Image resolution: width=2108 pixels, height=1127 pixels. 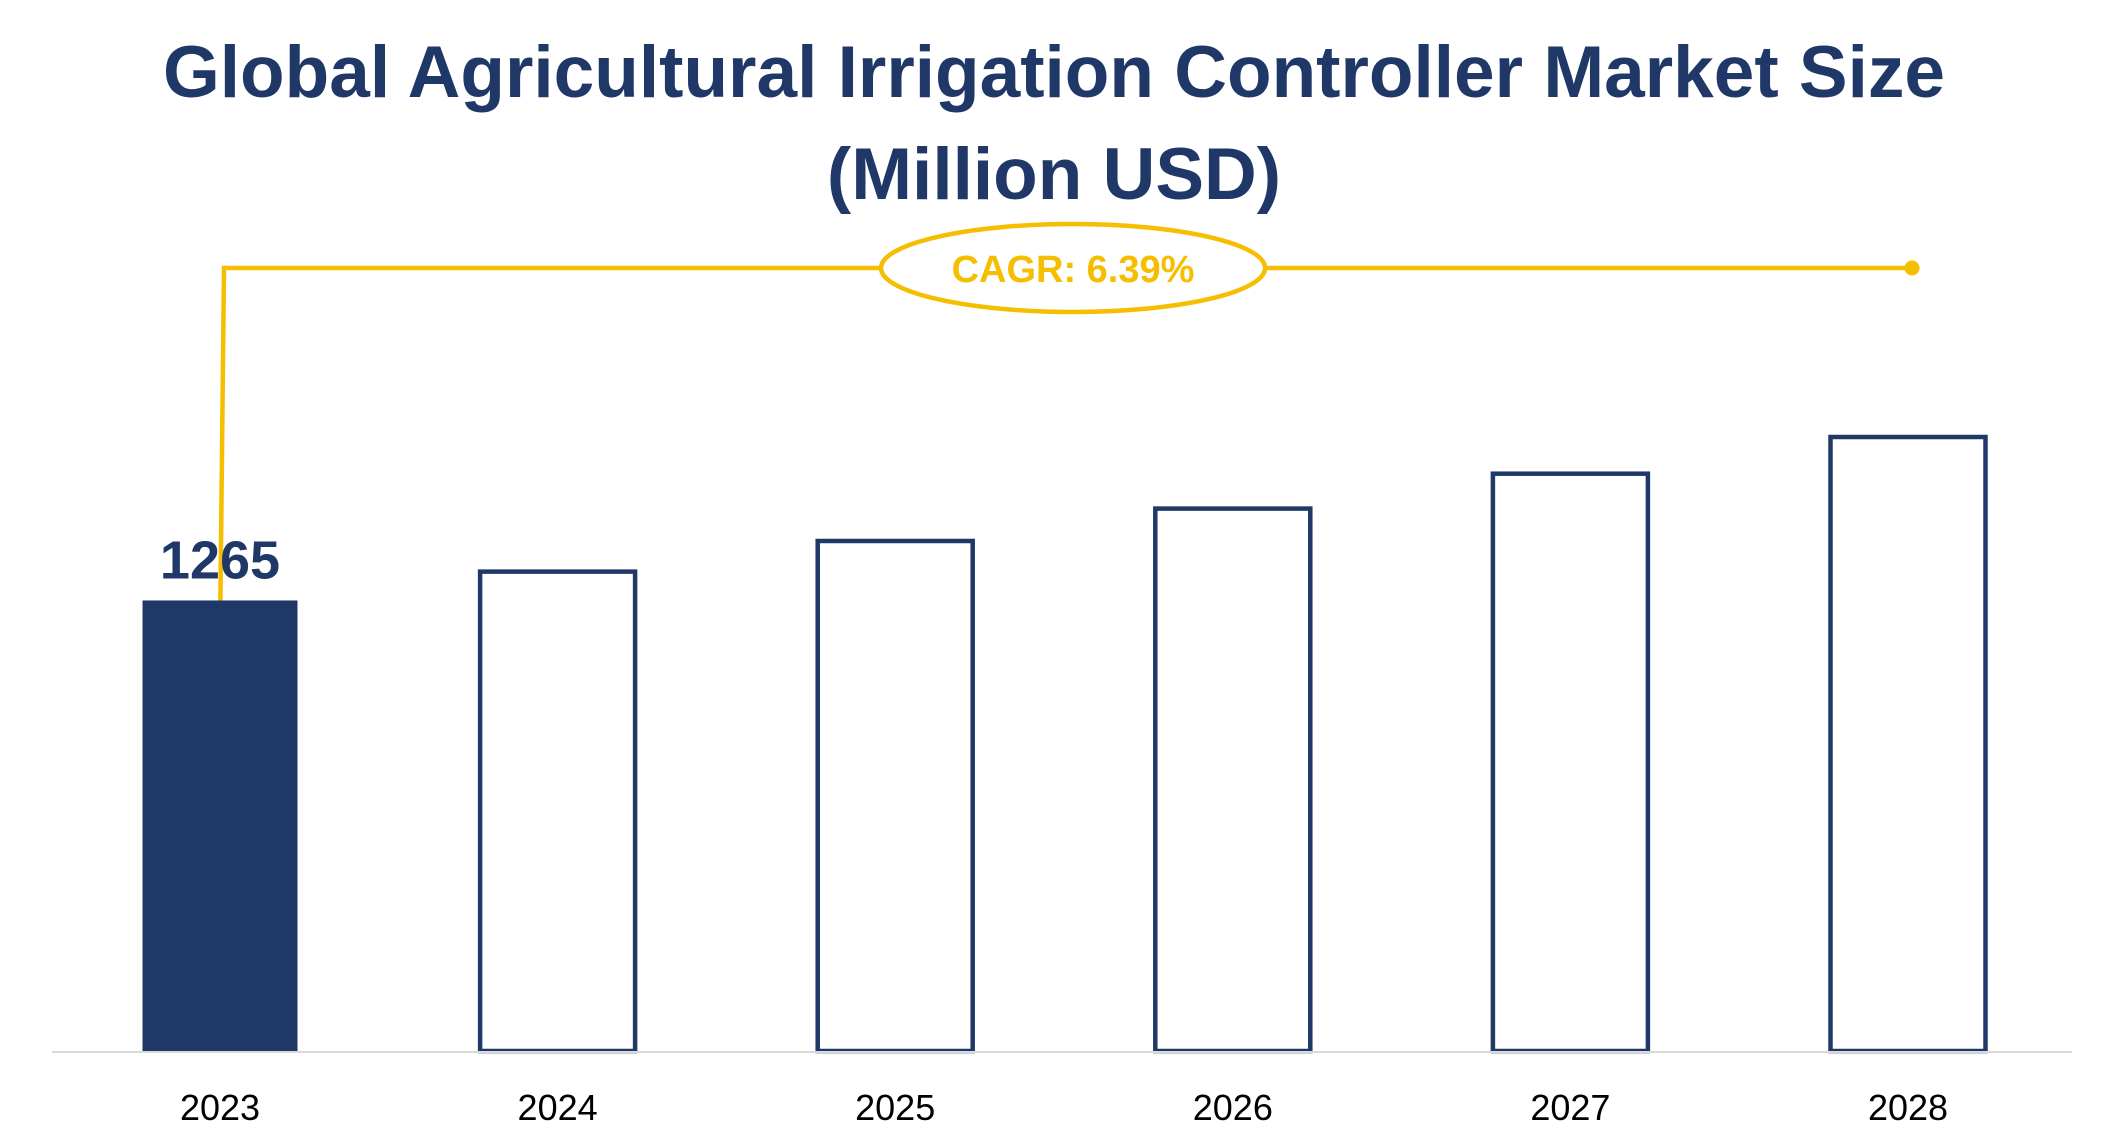 I want to click on tick-label-2026: 2026, so click(x=1233, y=1107).